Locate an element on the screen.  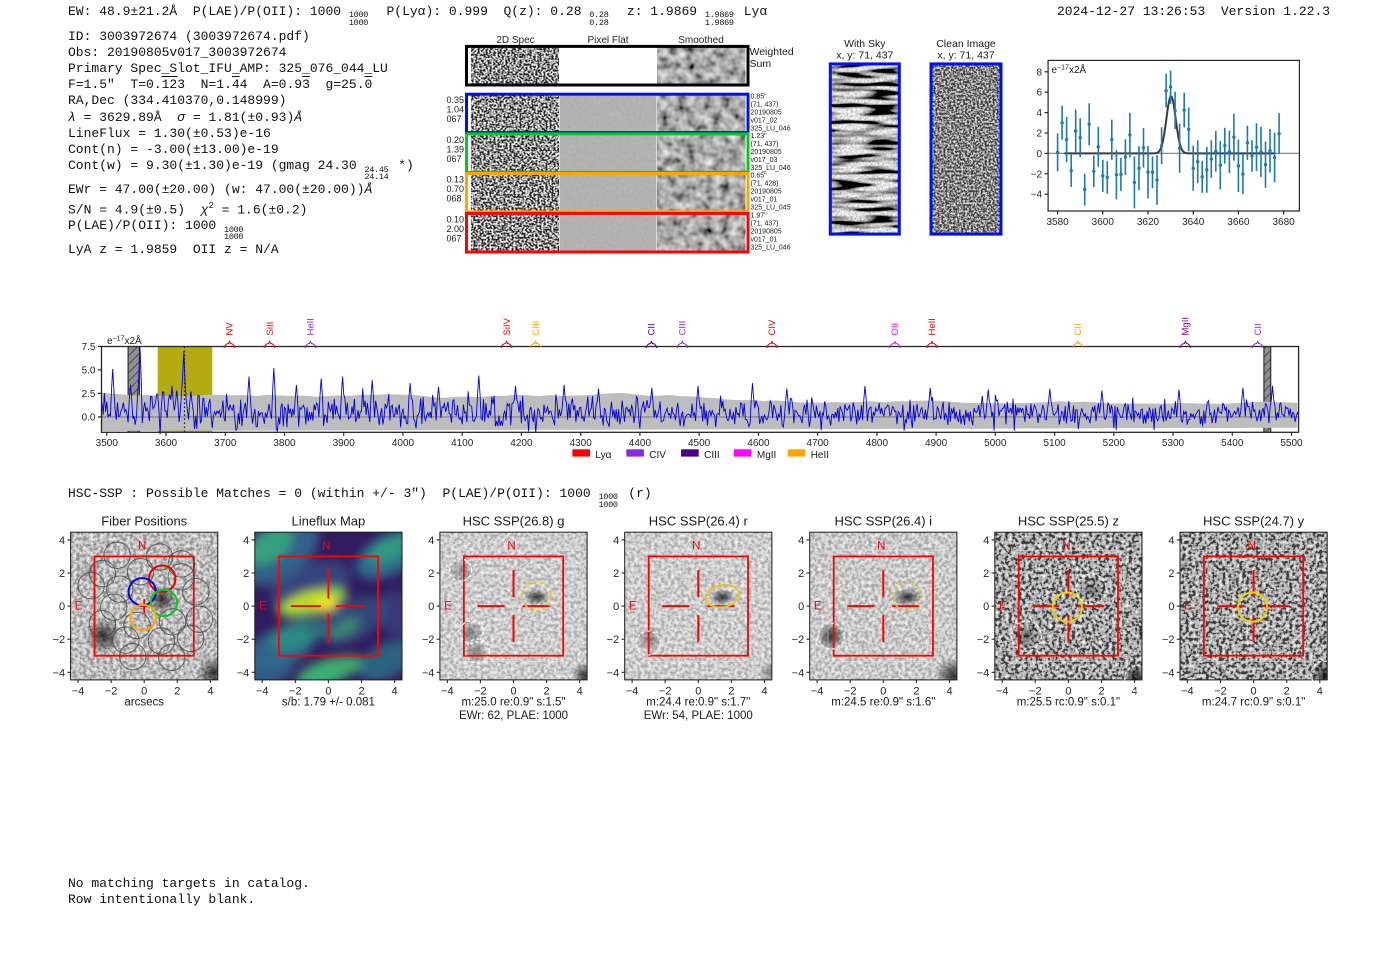
svg-text: 068 is located at coordinates (454, 199).